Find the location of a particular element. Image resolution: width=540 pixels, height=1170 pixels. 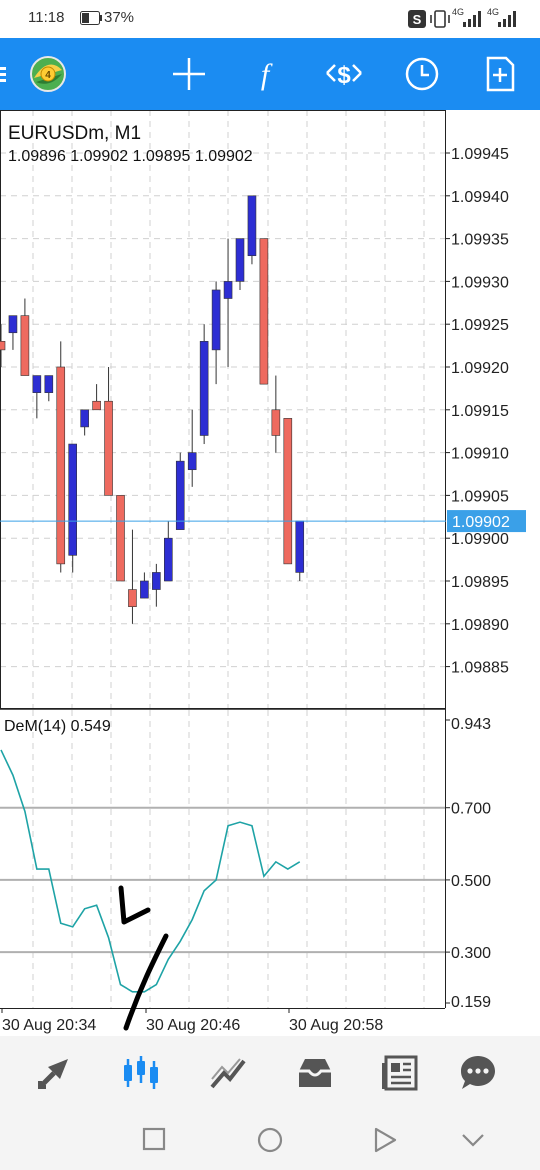

price-tick-label: 1.09890 is located at coordinates (480, 625).